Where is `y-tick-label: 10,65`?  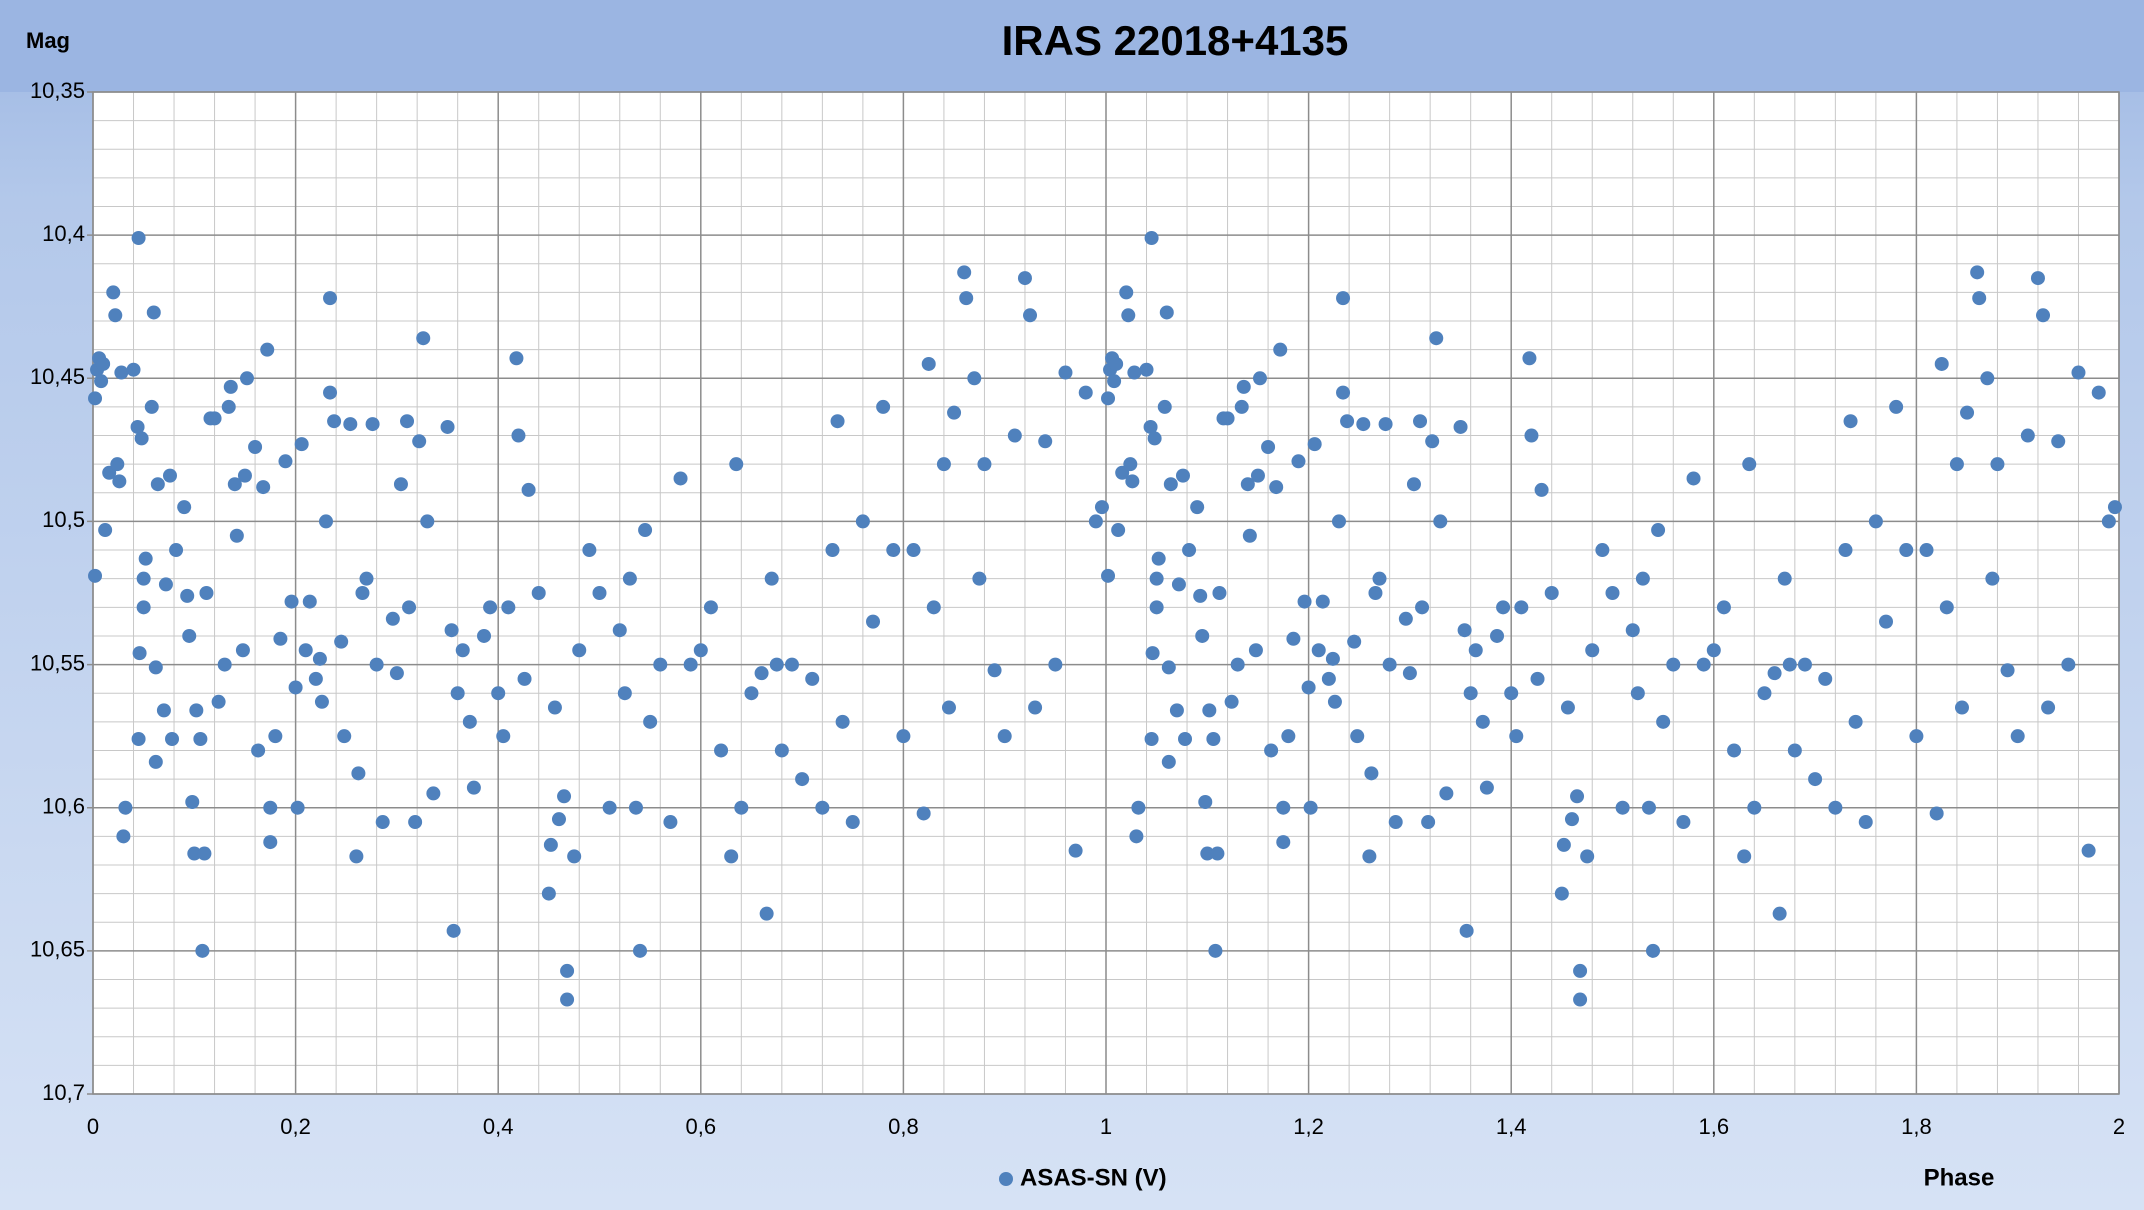 y-tick-label: 10,65 is located at coordinates (57, 949).